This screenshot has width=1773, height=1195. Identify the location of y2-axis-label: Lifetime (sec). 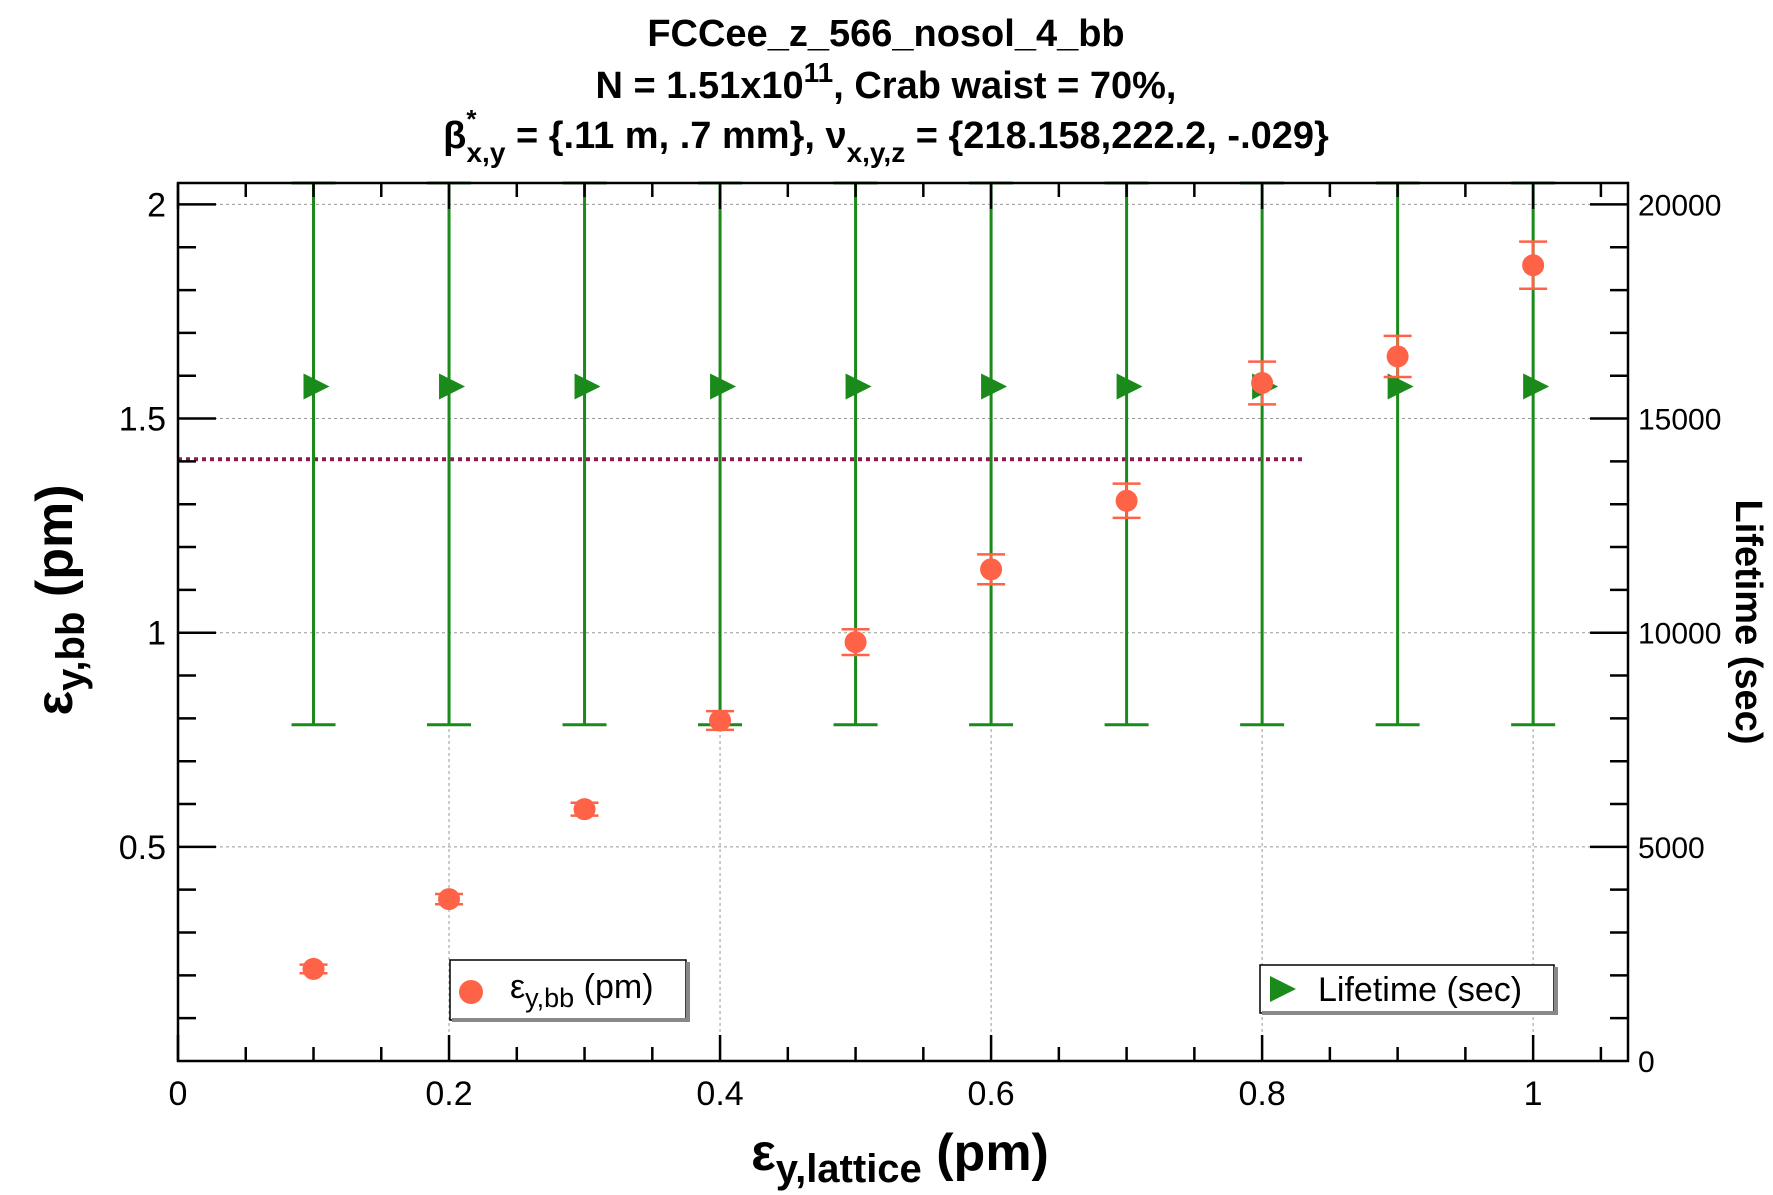
(1748, 622).